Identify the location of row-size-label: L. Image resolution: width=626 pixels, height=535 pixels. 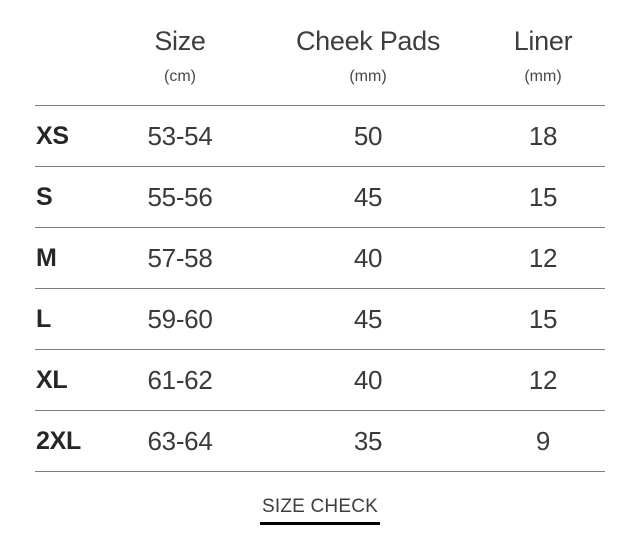
(70, 319).